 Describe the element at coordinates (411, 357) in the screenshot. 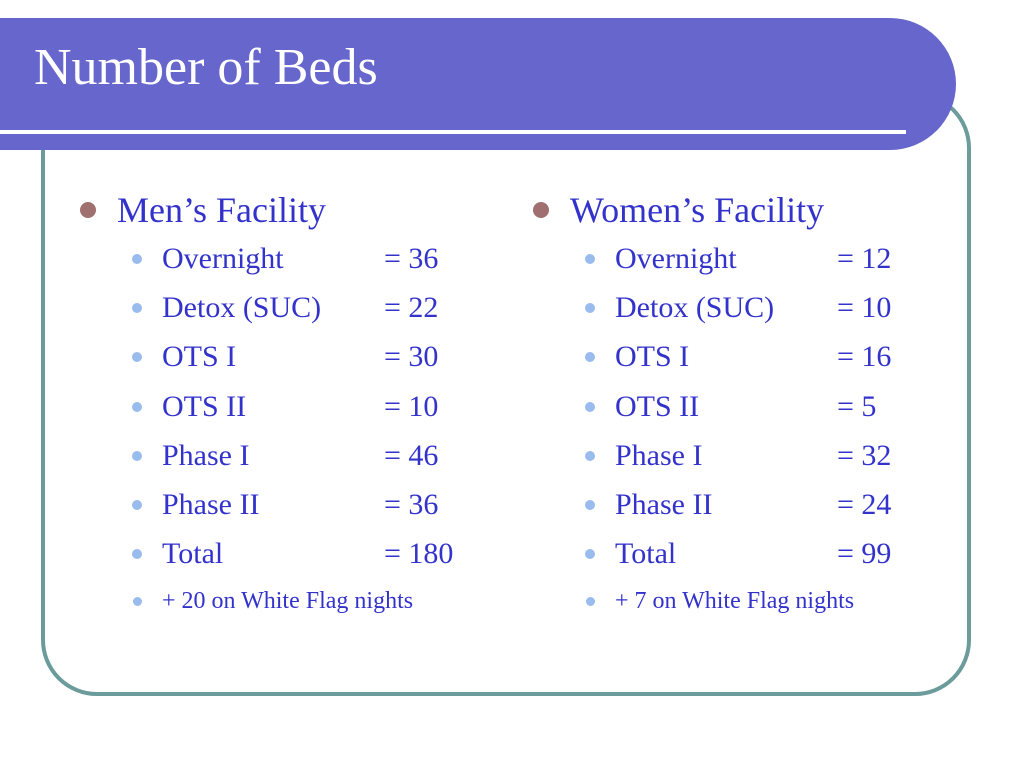

I see `bed-count: = 30` at that location.